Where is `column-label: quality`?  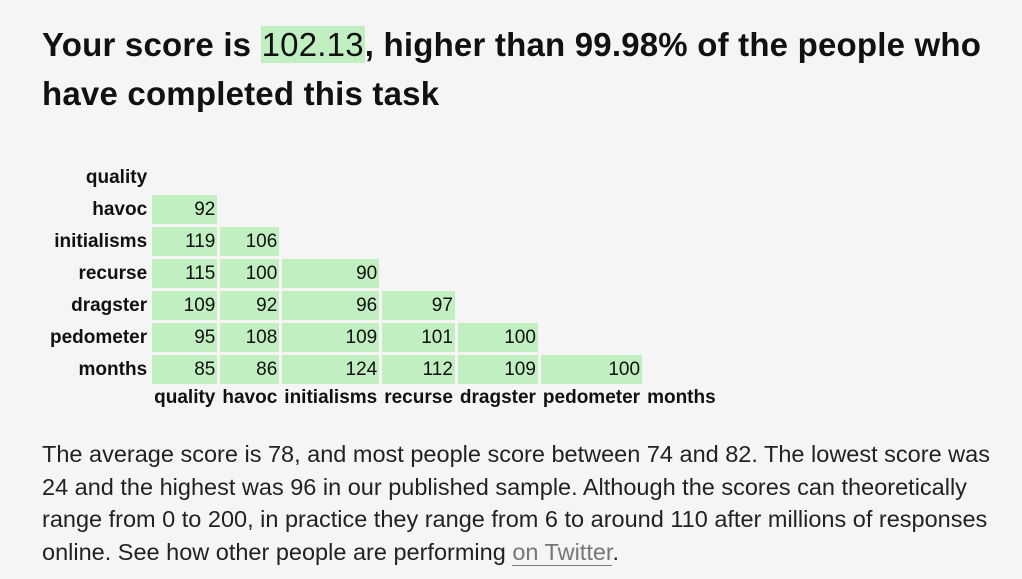 column-label: quality is located at coordinates (185, 397).